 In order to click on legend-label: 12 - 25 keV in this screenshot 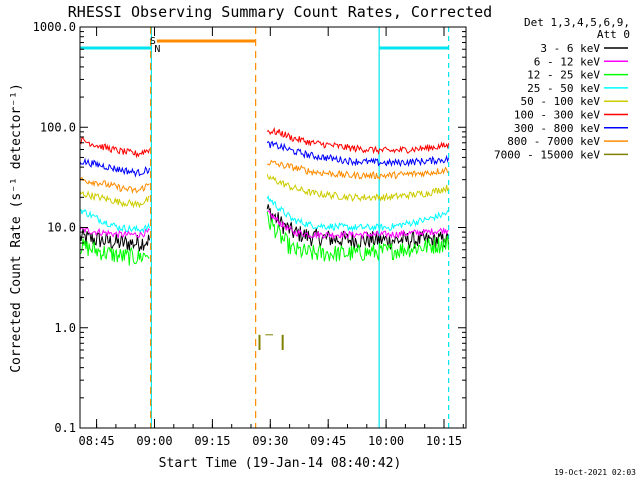, I will do `click(563, 75)`.